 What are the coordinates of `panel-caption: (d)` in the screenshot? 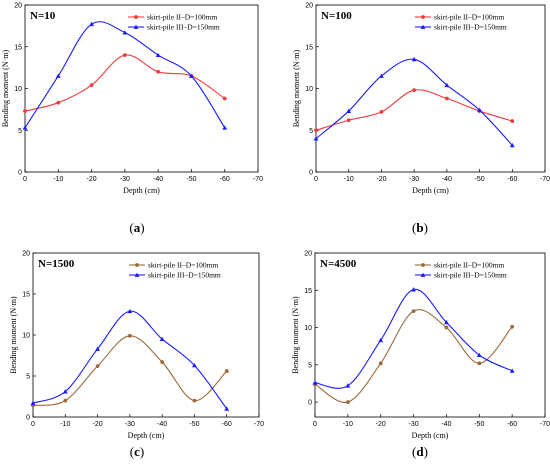 It's located at (420, 451).